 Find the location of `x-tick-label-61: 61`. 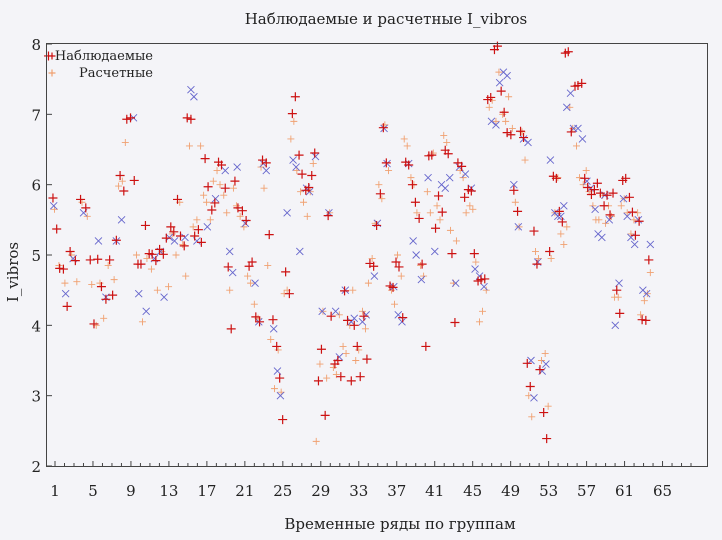

x-tick-label-61: 61 is located at coordinates (624, 491).